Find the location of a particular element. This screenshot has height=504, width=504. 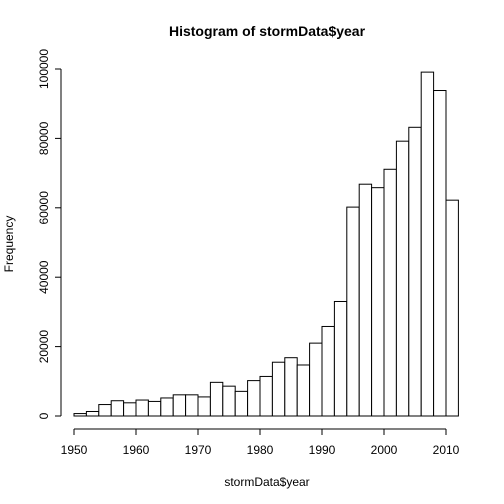

histogram-bar-1990 is located at coordinates (328, 371).